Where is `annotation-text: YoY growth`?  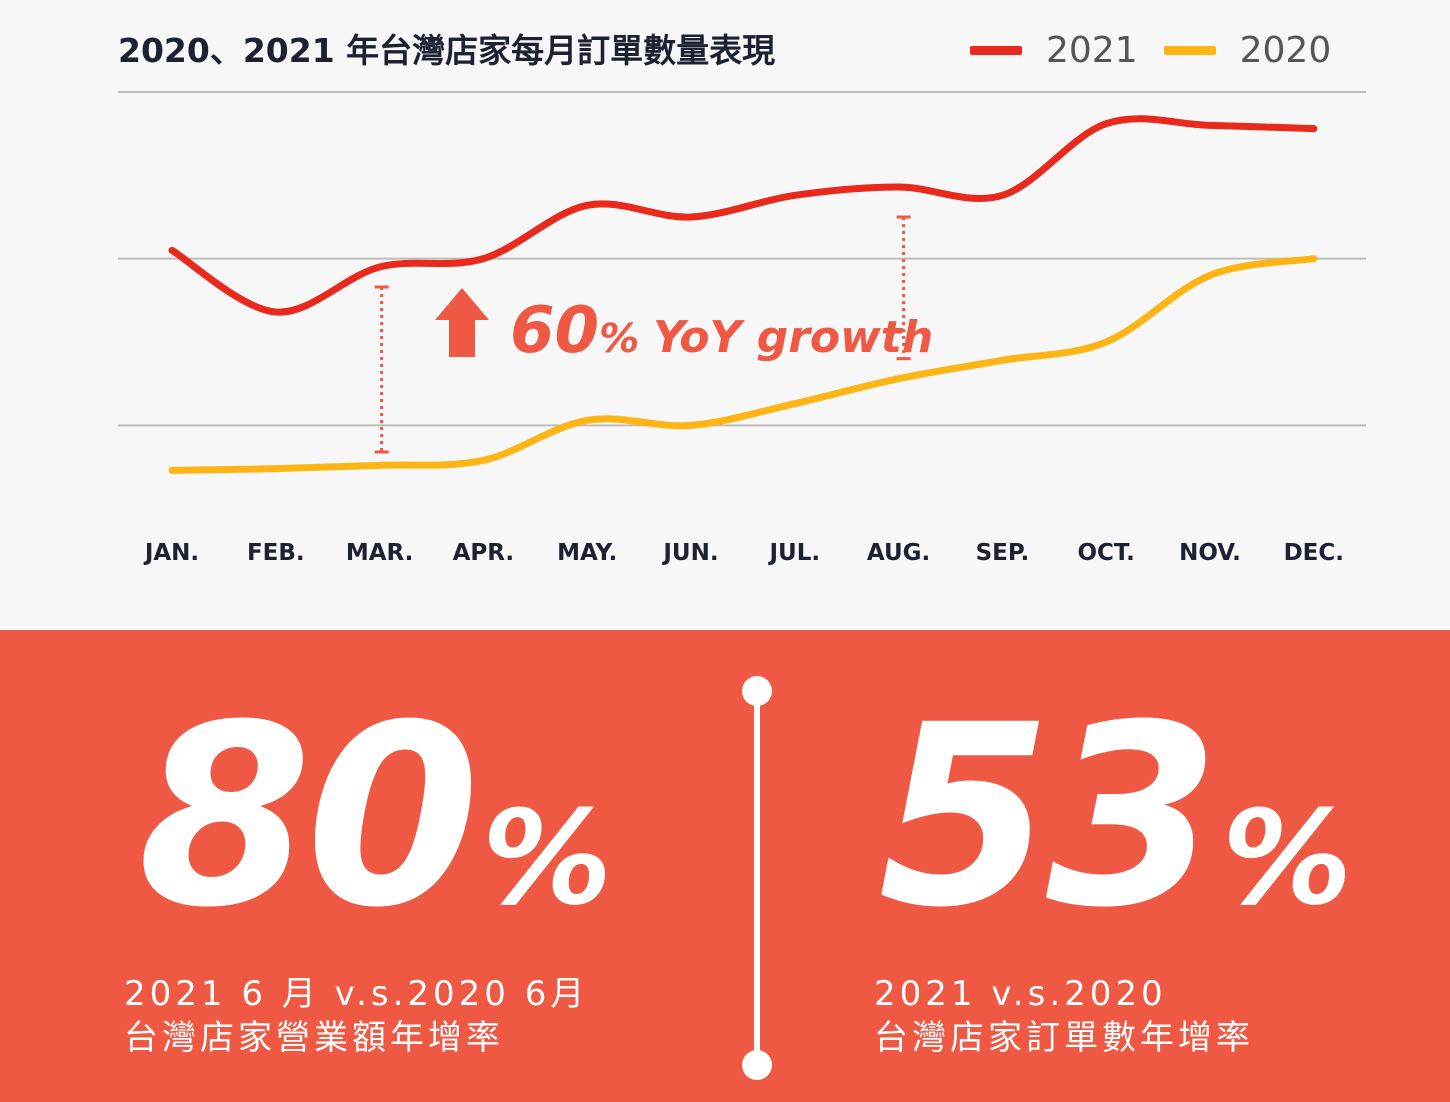 annotation-text: YoY growth is located at coordinates (793, 337).